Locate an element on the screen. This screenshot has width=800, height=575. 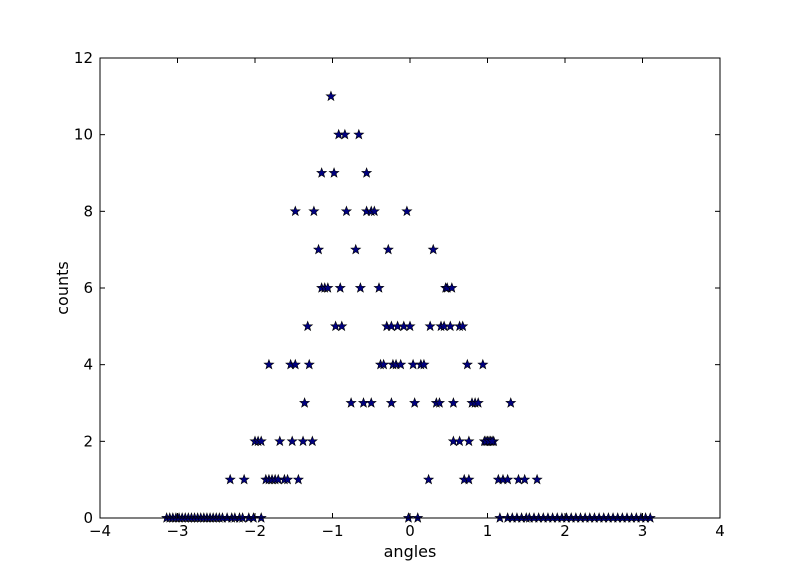
x-tick-label: 2 is located at coordinates (565, 531).